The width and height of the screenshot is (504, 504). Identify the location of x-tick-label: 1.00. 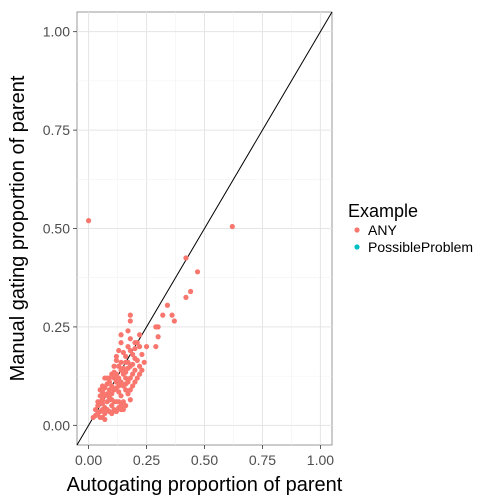
(320, 460).